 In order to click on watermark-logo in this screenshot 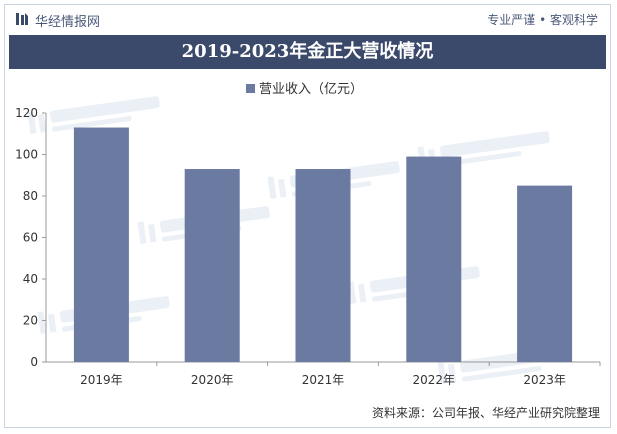, I will do `click(93, 115)`.